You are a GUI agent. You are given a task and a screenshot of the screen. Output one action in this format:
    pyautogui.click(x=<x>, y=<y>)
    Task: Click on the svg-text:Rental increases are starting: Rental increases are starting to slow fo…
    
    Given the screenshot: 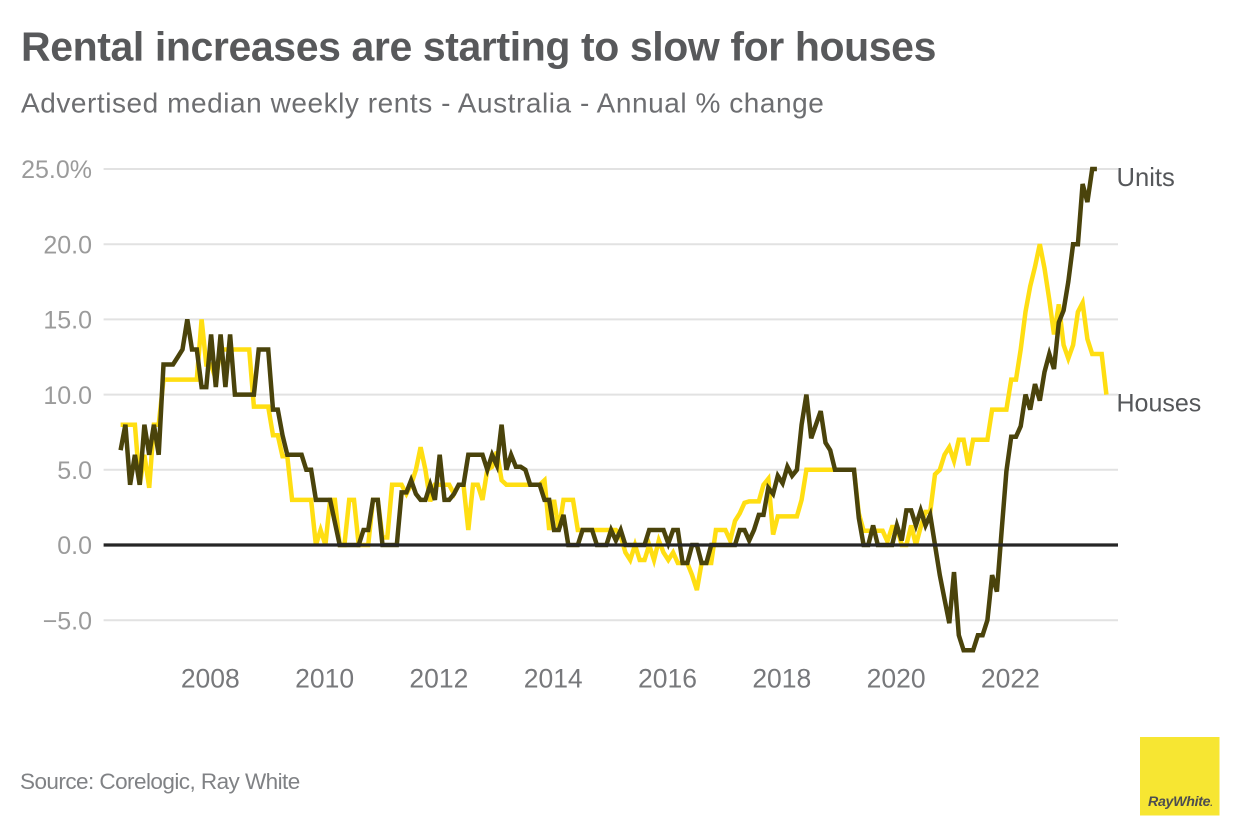 What is the action you would take?
    pyautogui.click(x=478, y=46)
    